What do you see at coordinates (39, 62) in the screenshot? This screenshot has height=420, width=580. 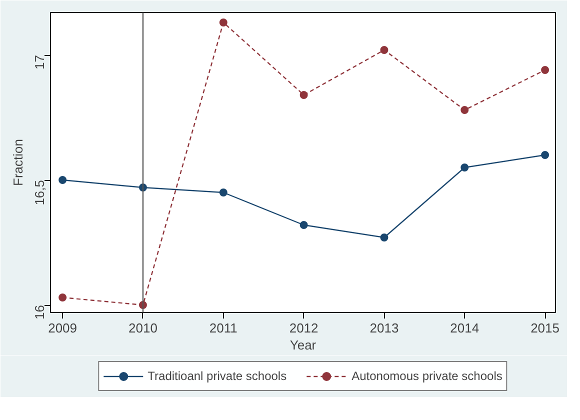 I see `y-tick-label: 17` at bounding box center [39, 62].